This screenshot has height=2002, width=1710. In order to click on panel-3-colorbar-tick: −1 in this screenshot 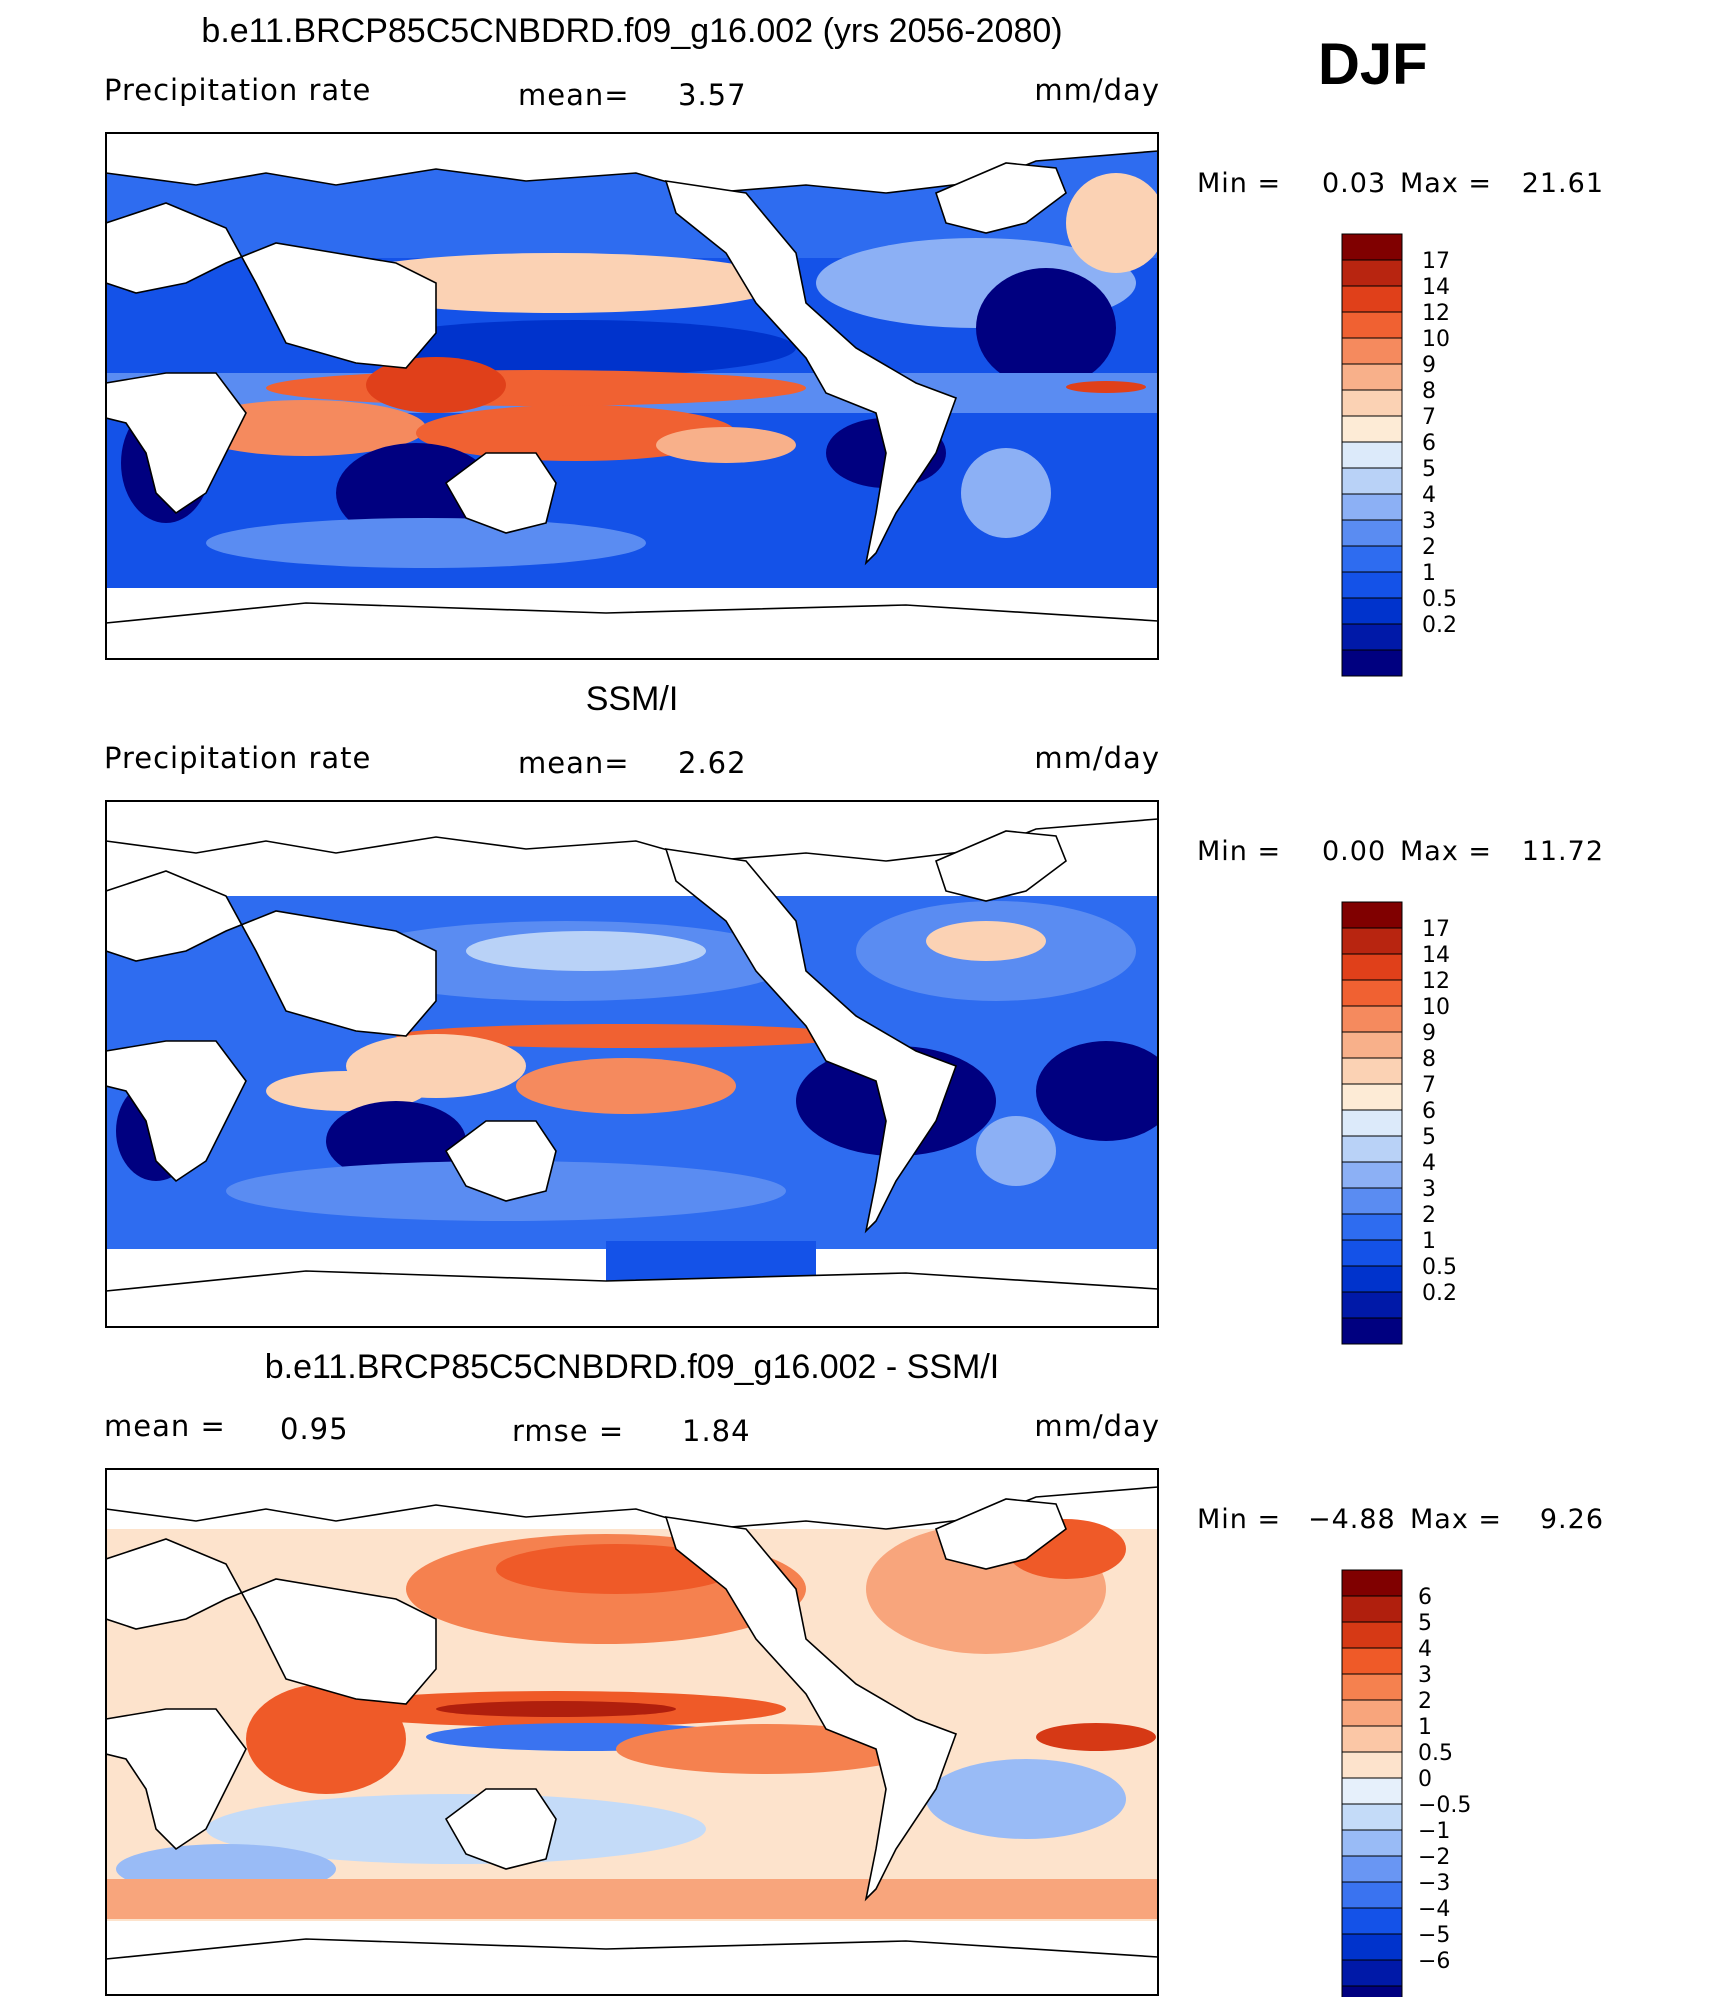, I will do `click(1434, 1831)`.